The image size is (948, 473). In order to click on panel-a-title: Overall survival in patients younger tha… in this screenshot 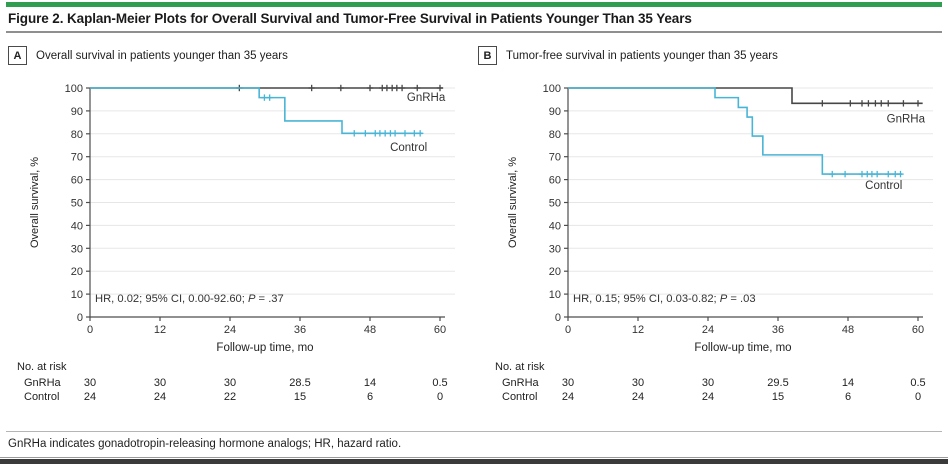, I will do `click(162, 55)`.